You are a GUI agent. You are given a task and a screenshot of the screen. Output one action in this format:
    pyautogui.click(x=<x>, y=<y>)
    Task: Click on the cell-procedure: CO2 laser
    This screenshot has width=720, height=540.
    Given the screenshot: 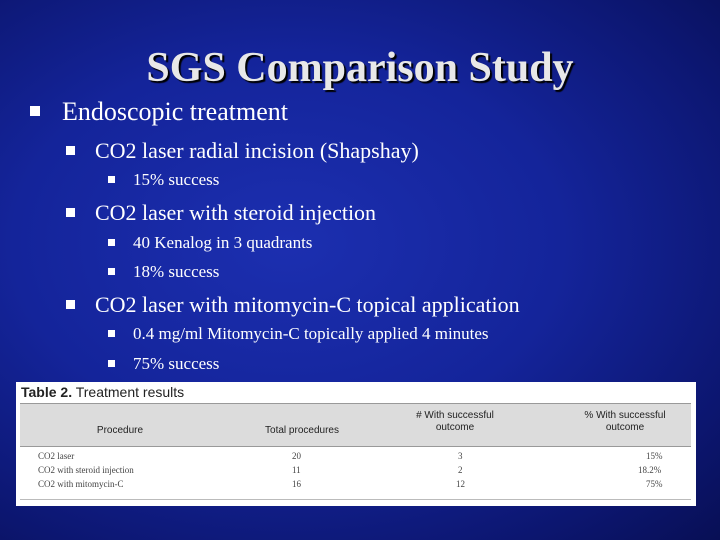 What is the action you would take?
    pyautogui.click(x=56, y=456)
    